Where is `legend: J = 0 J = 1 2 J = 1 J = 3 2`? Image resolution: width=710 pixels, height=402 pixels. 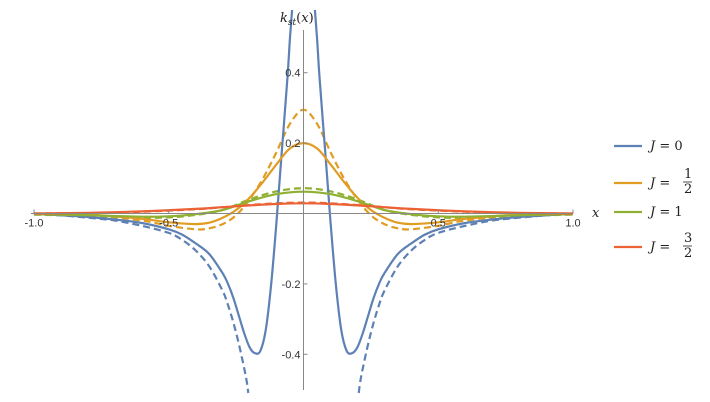
legend: J = 0 J = 1 2 J = 1 J = 3 2 is located at coordinates (653, 200).